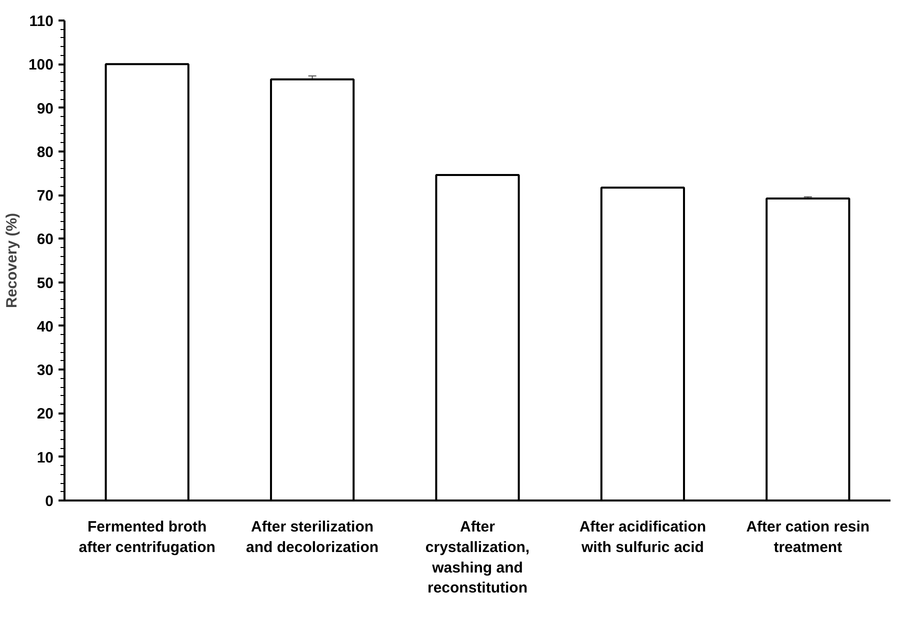  Describe the element at coordinates (808, 537) in the screenshot. I see `x-tick-label: After cation resin treatment` at that location.